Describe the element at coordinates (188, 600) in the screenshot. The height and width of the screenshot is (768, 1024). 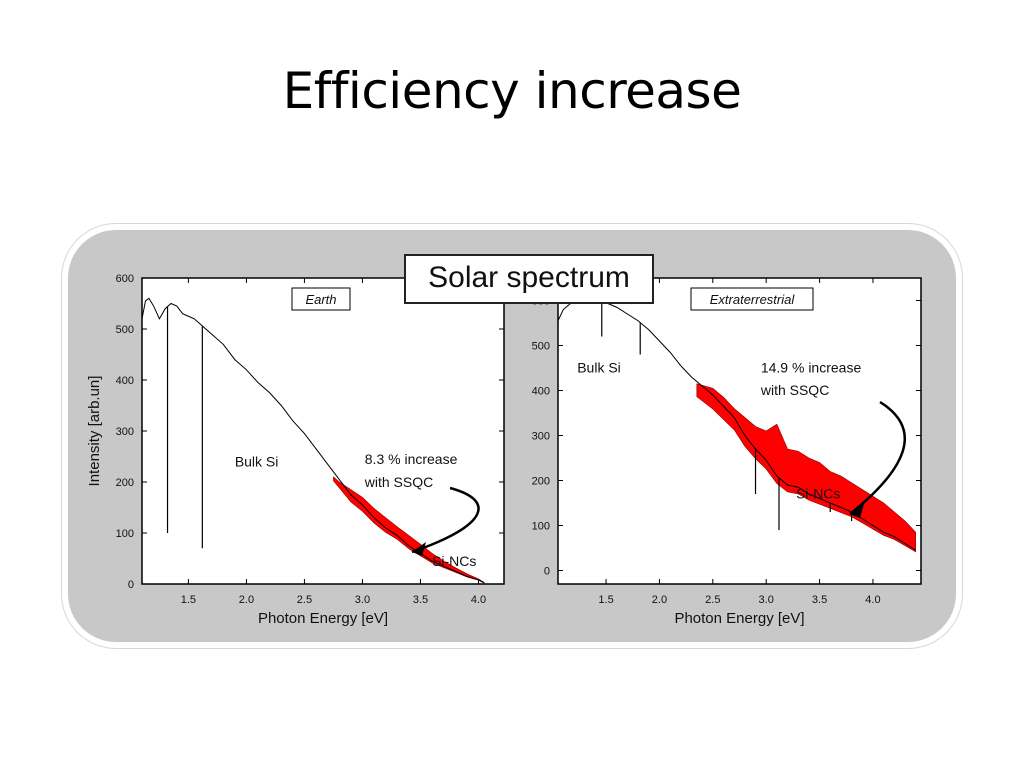
I see `x-tick-label-0-0: 1.5` at that location.